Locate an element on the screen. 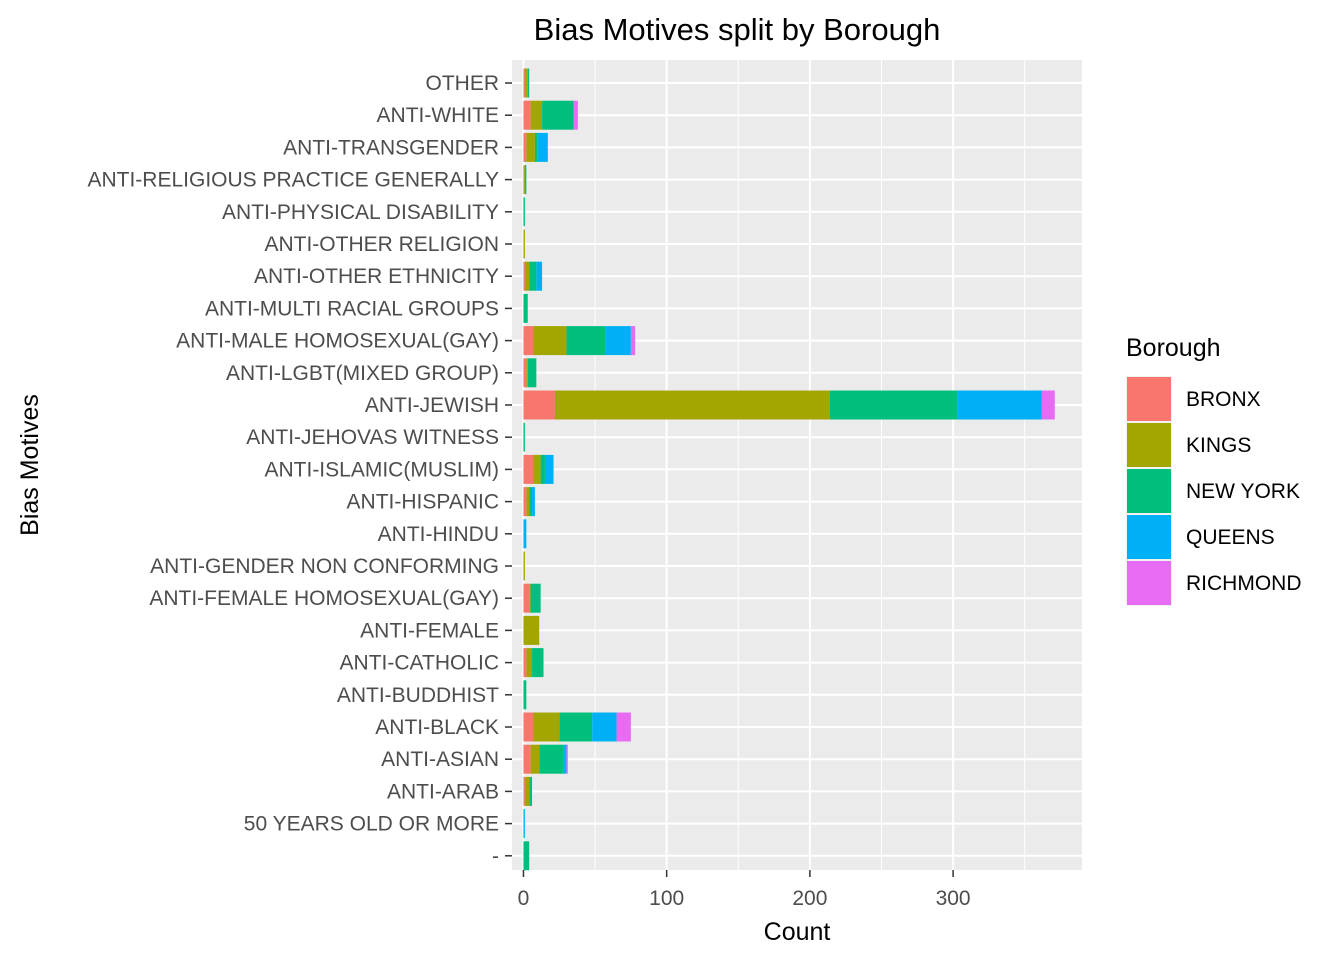 The image size is (1344, 960). legend: Borough BRONX KINGS NEW YORK QUEENS RICHMOND is located at coordinates (1214, 470).